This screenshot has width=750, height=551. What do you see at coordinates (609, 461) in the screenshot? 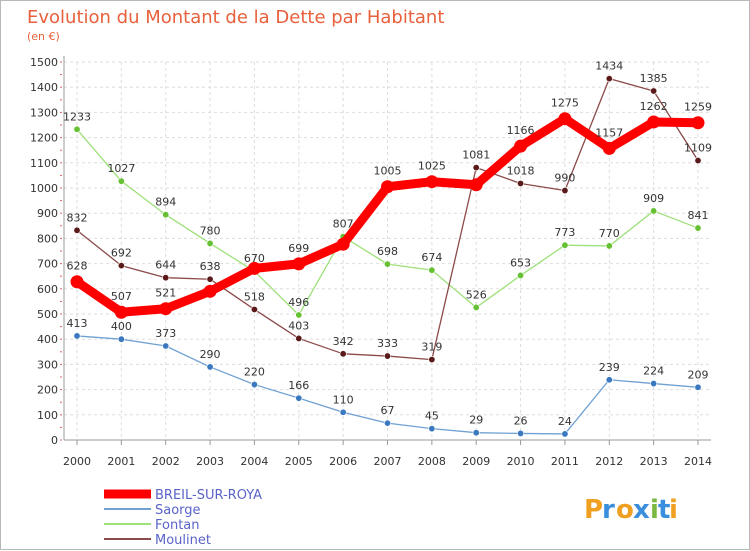
I see `x-tick-label: 2012` at bounding box center [609, 461].